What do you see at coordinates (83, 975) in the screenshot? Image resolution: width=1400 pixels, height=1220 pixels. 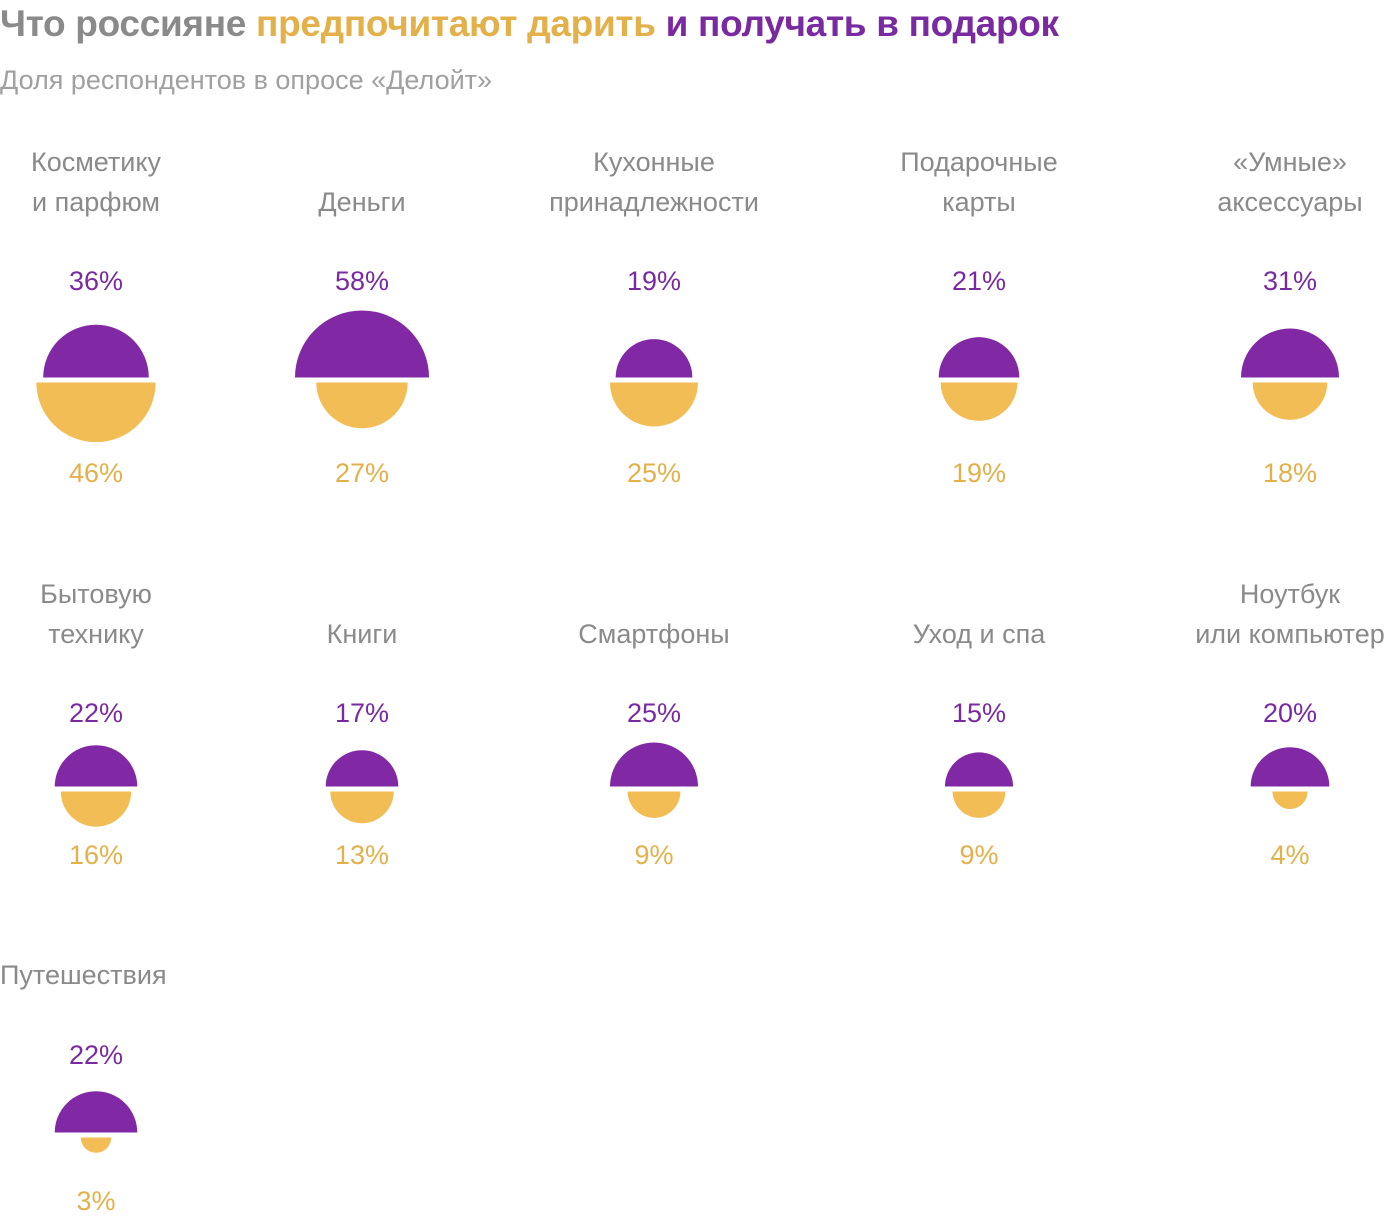 I see `category-label: Путешествия` at bounding box center [83, 975].